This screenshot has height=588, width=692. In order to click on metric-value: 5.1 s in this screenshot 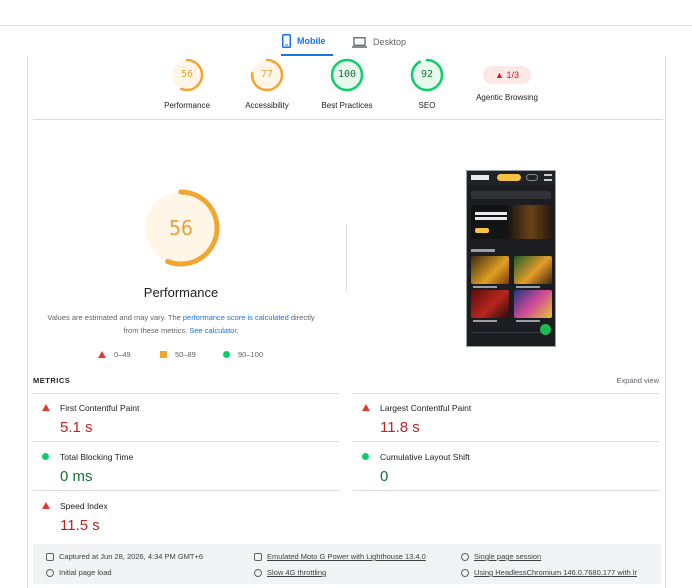, I will do `click(76, 427)`.